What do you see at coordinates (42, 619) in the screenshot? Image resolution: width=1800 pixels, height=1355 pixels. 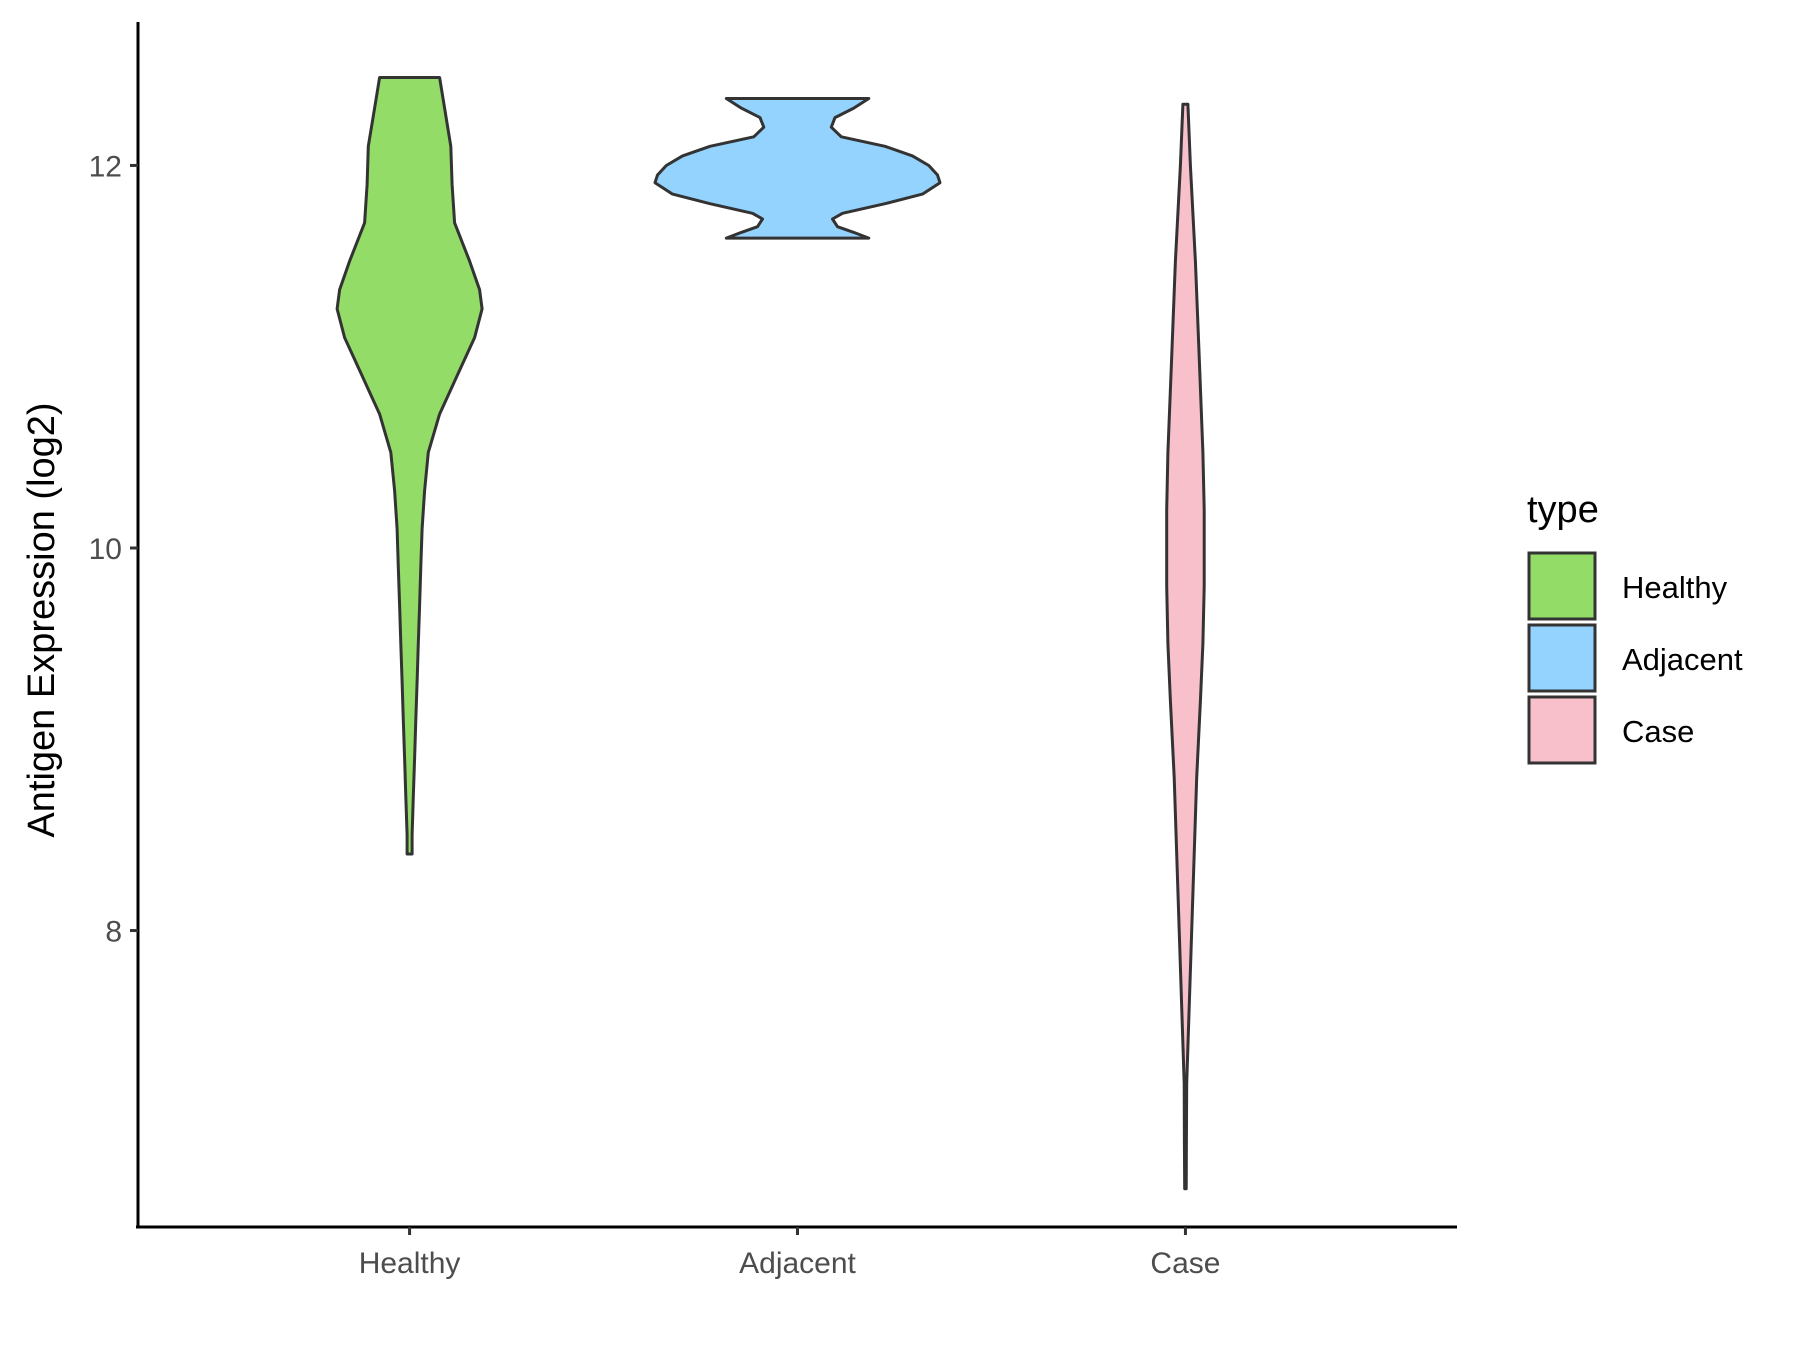 I see `y-axis-title: Antigen Expression (log2)` at bounding box center [42, 619].